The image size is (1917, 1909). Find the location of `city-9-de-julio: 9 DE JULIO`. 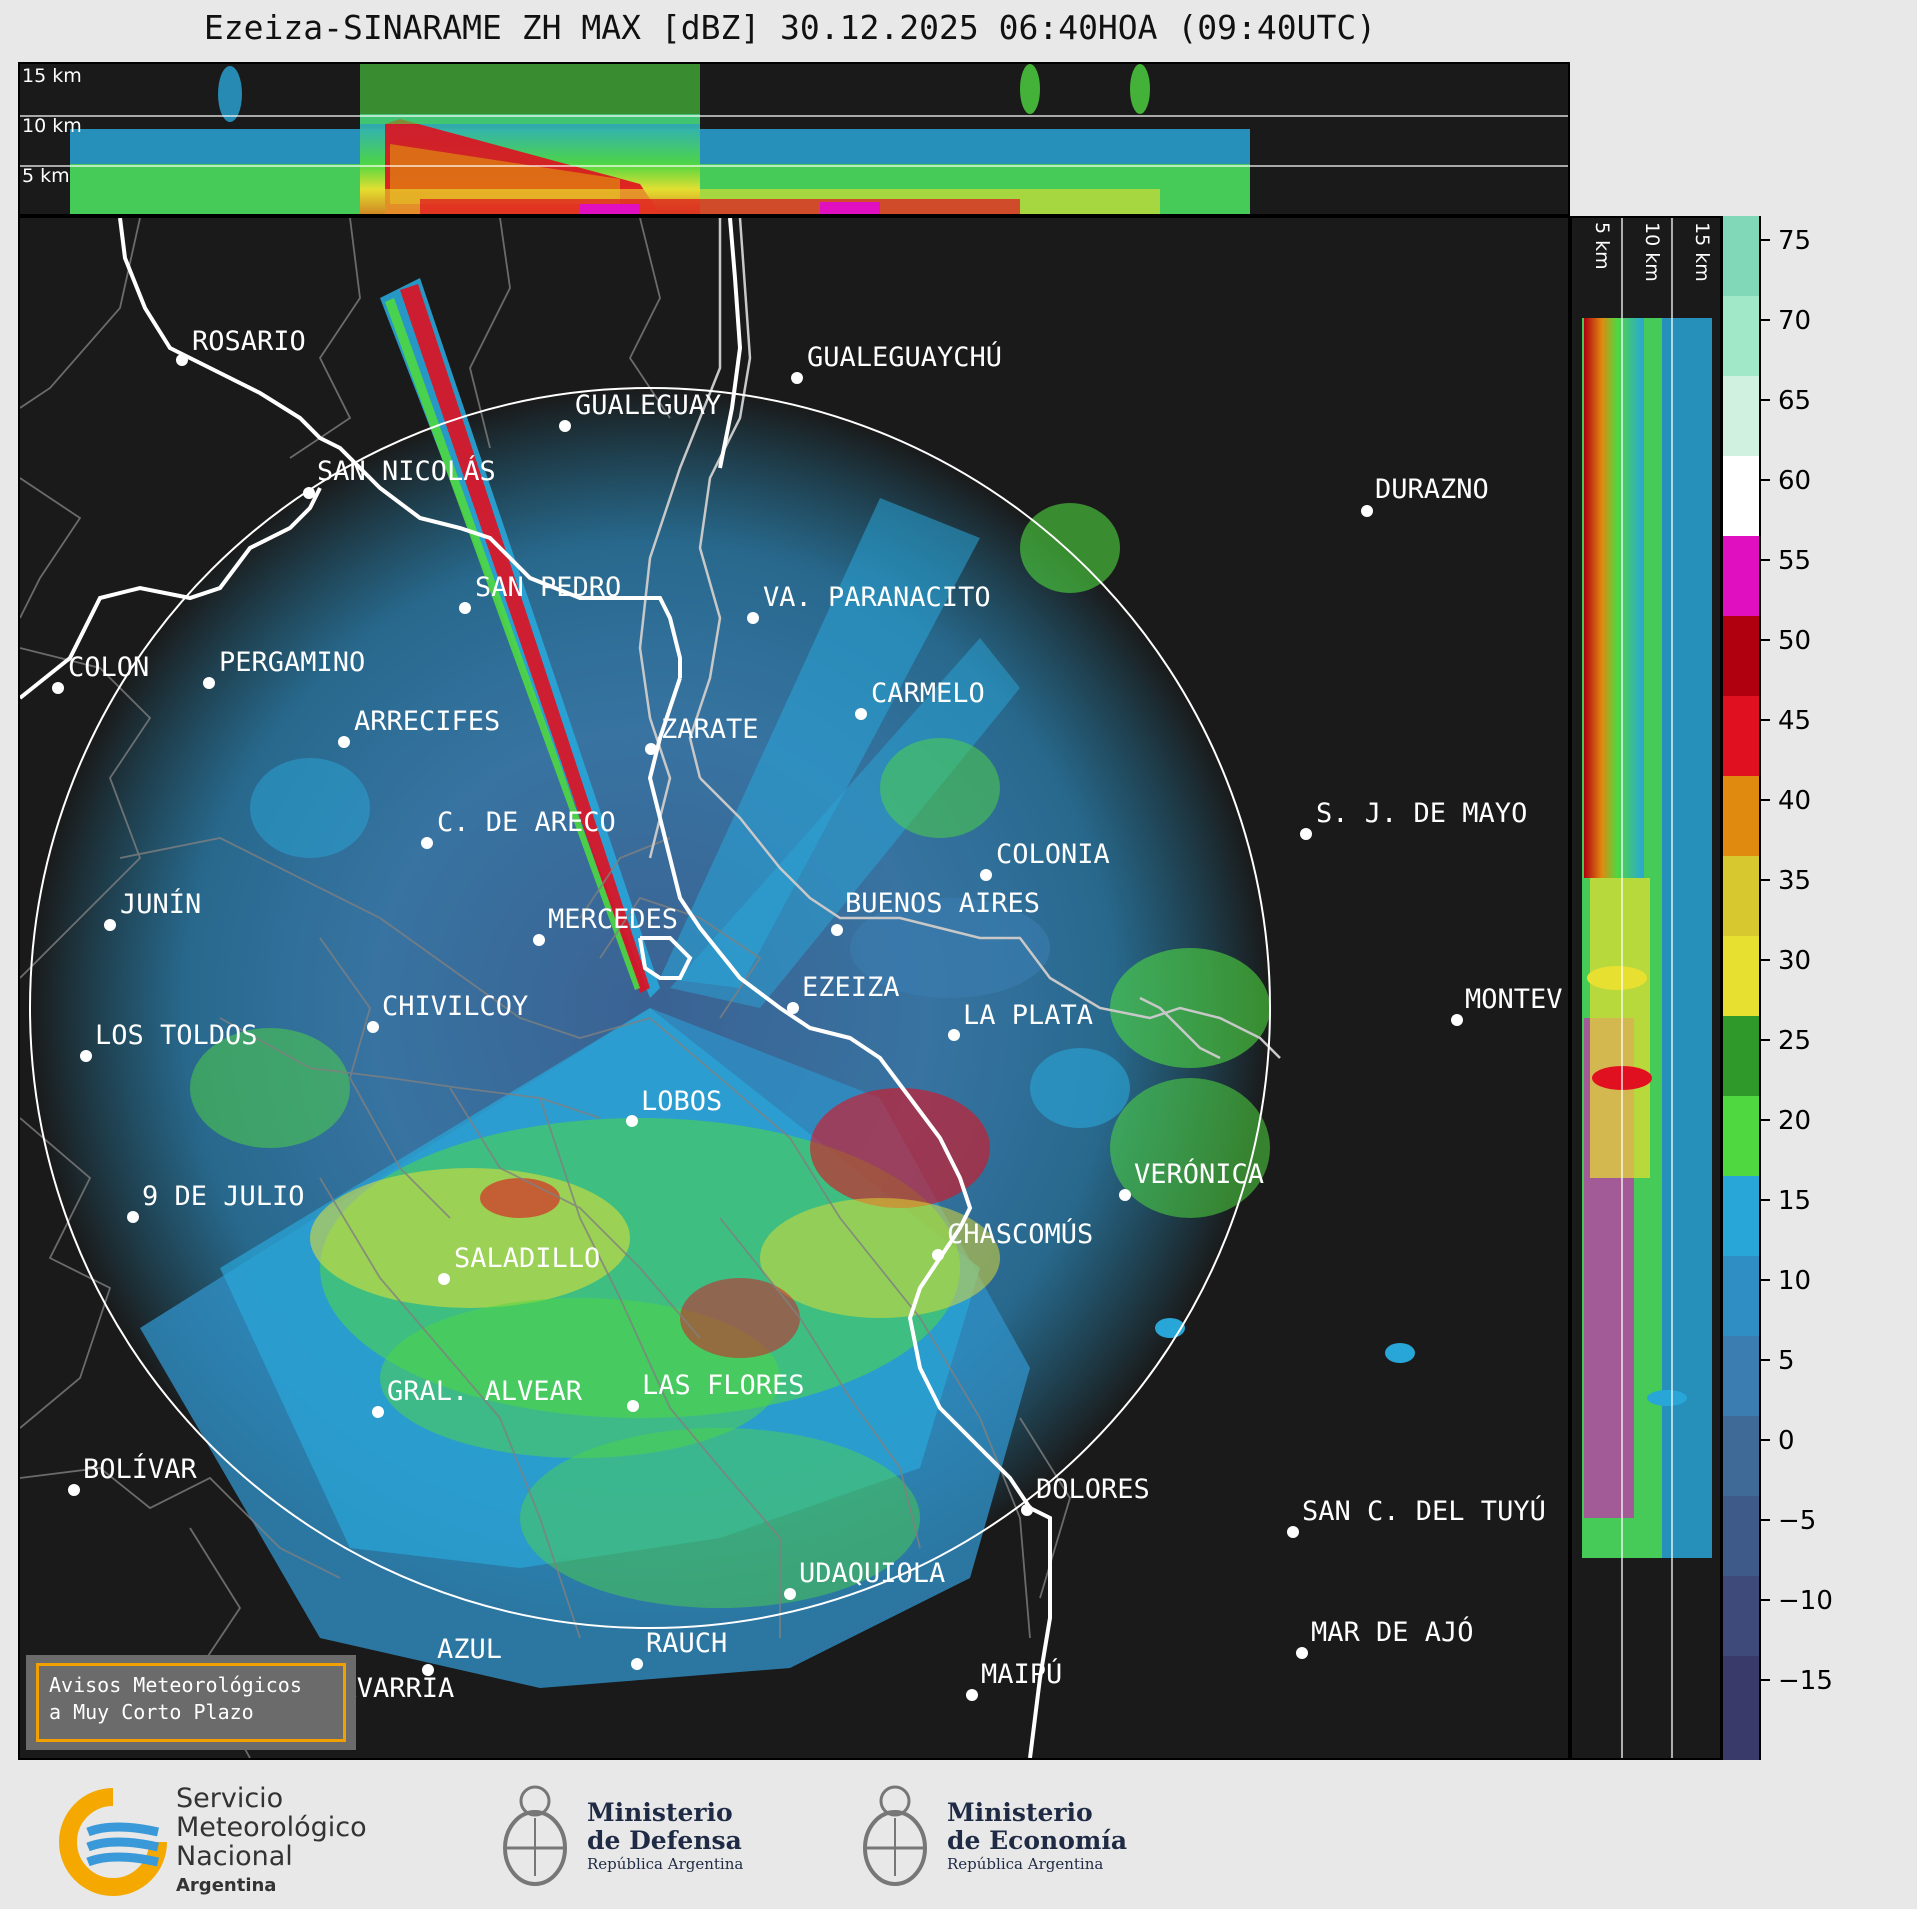

city-9-de-julio: 9 DE JULIO is located at coordinates (216, 1202).